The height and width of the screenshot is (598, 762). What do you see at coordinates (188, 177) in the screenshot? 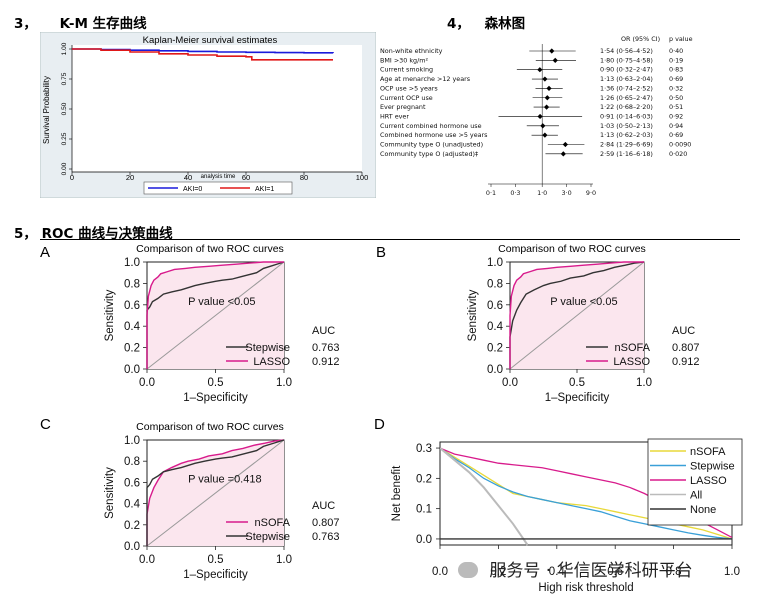
I see `km-xtick-label: 40` at bounding box center [188, 177].